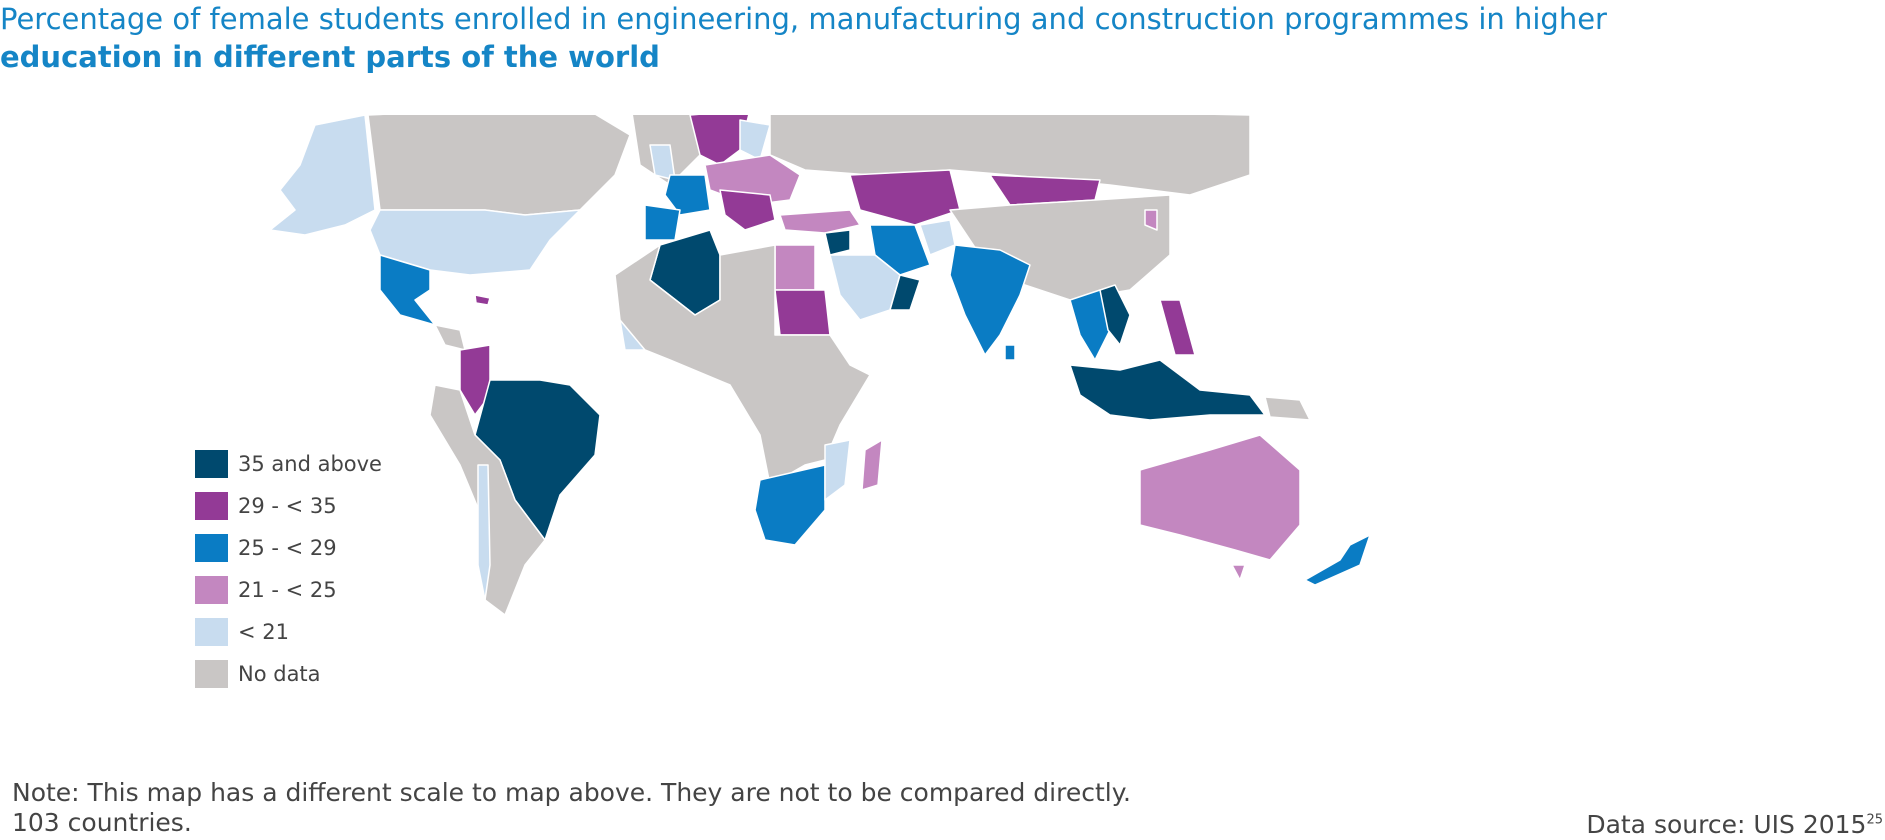 The height and width of the screenshot is (840, 1885). I want to click on region-oman, so click(905, 292).